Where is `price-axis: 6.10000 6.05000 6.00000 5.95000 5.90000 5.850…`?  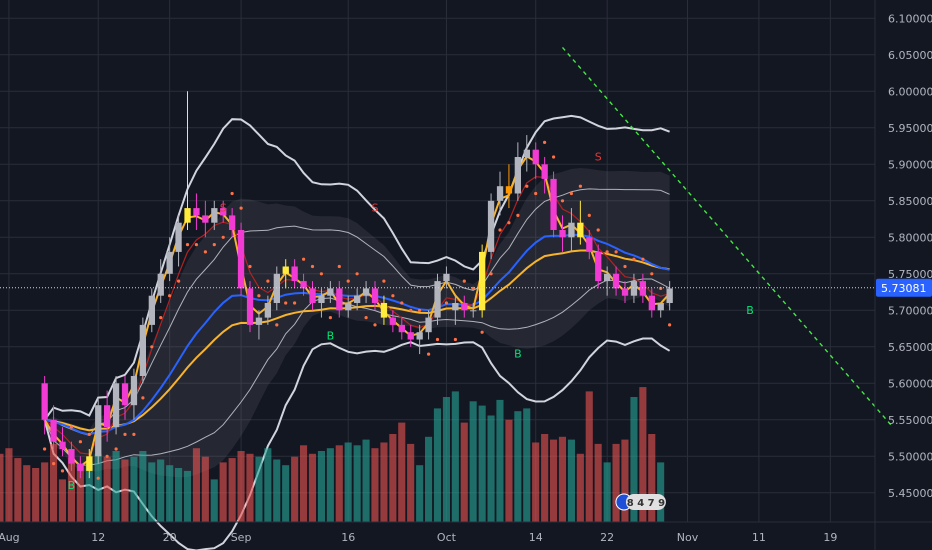
price-axis: 6.10000 6.05000 6.00000 5.95000 5.90000 5.850… is located at coordinates (903, 275).